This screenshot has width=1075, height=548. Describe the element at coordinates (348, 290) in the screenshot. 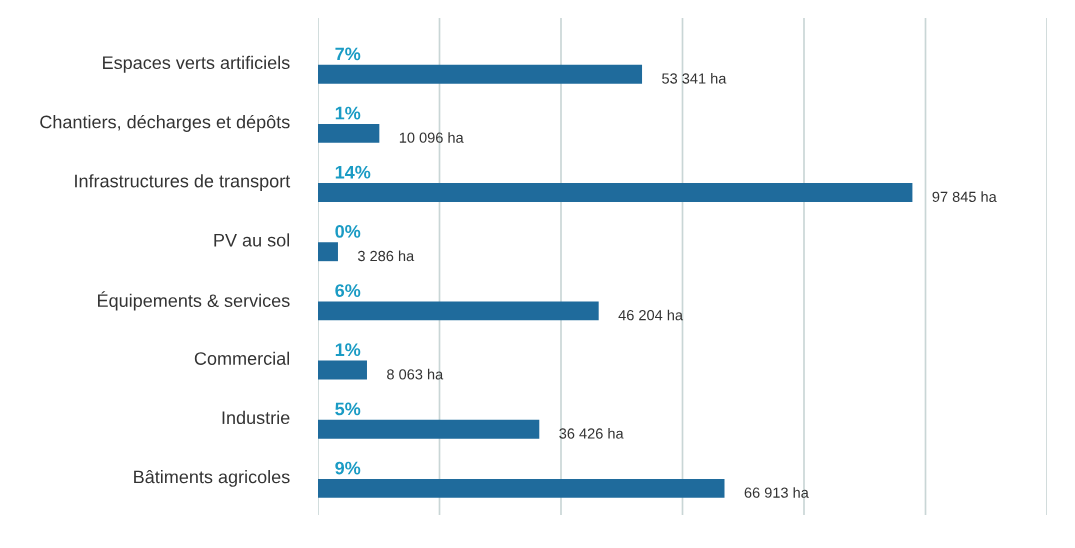

I see `annotation: 6%` at that location.